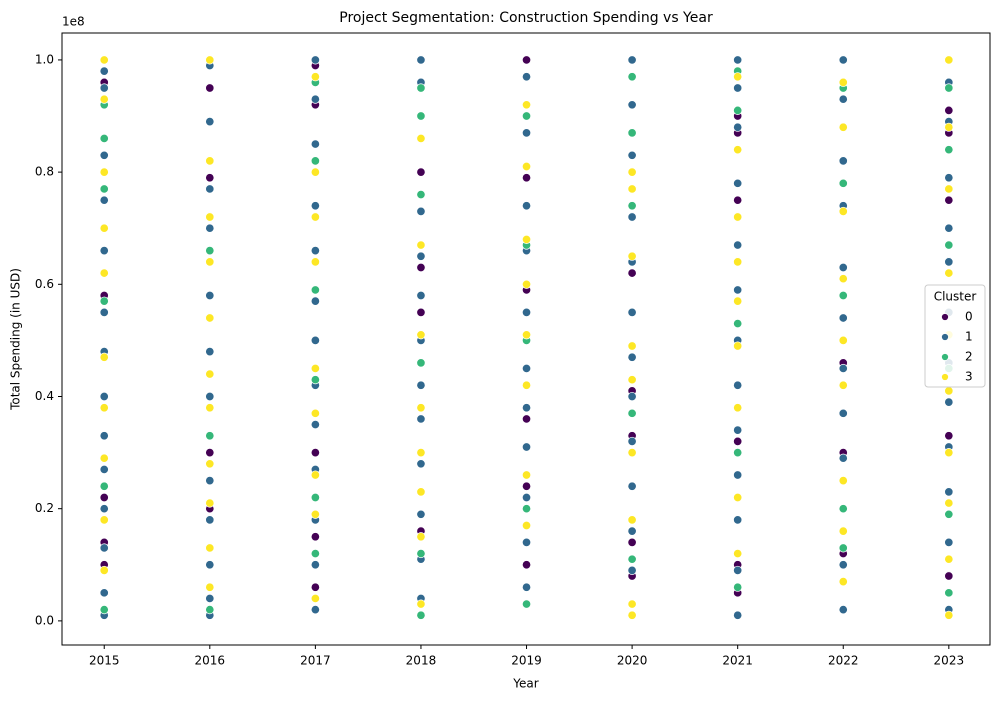  Describe the element at coordinates (421, 661) in the screenshot. I see `x-tick-label: 2018` at that location.